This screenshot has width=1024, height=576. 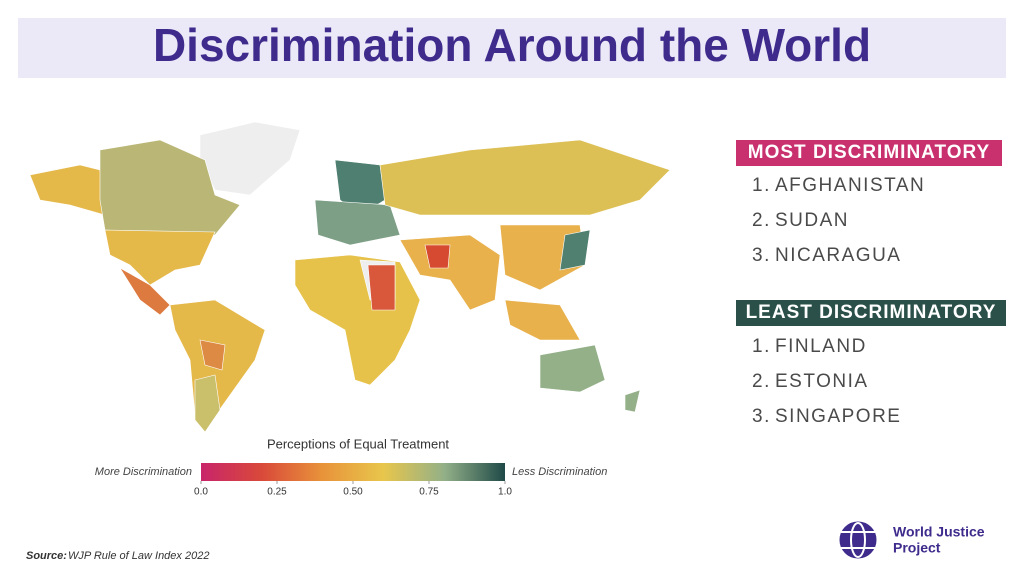 I want to click on country: AFGHANISTAN, so click(x=850, y=185).